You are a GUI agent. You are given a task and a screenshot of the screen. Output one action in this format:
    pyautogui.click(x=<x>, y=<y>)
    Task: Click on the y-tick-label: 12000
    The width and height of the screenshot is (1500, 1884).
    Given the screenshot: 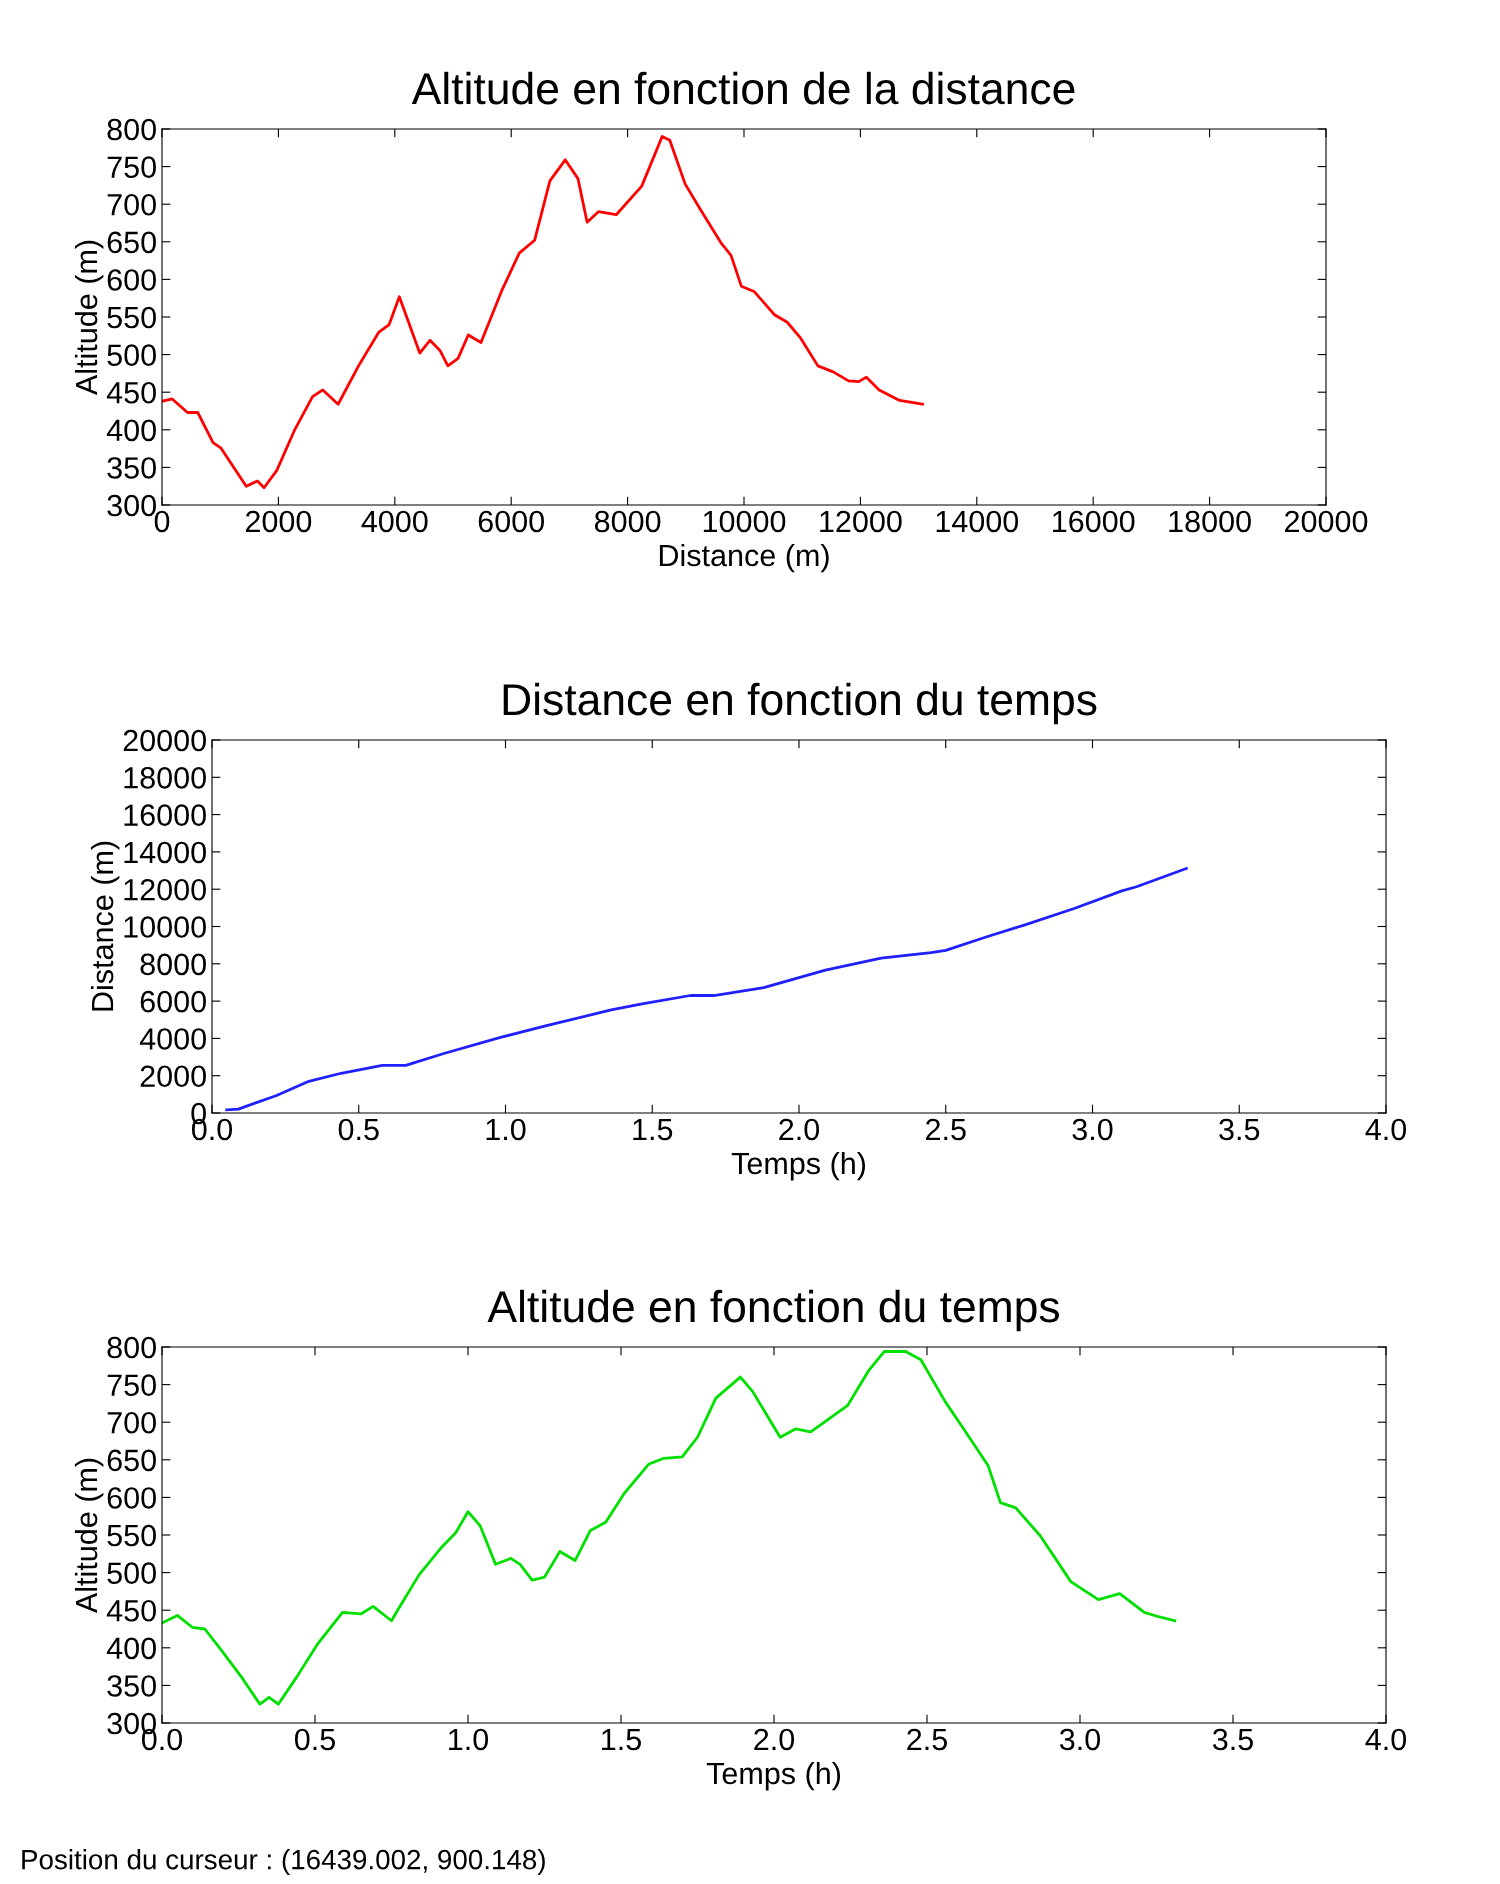 What is the action you would take?
    pyautogui.click(x=165, y=889)
    